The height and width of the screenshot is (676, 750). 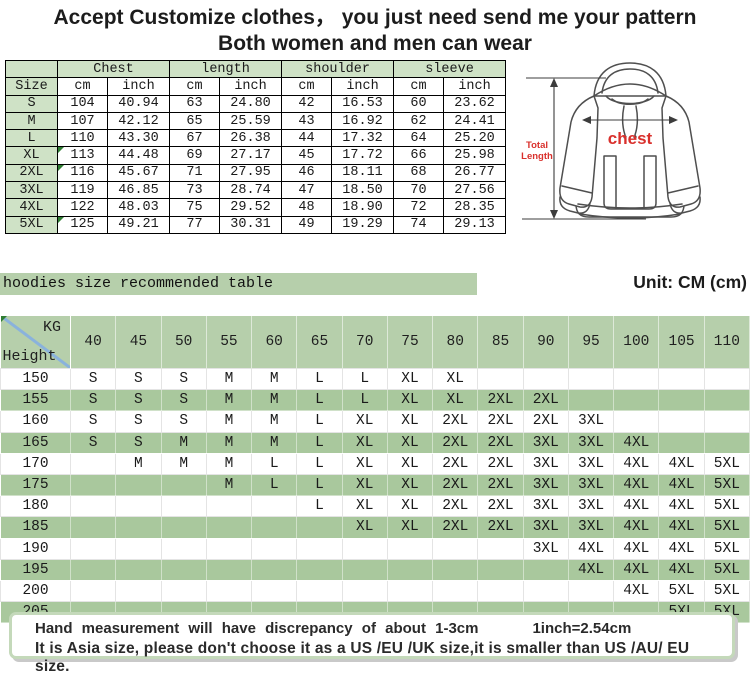 I want to click on rec-table-row: 150 S S S M M L L XL XL, so click(x=375, y=379).